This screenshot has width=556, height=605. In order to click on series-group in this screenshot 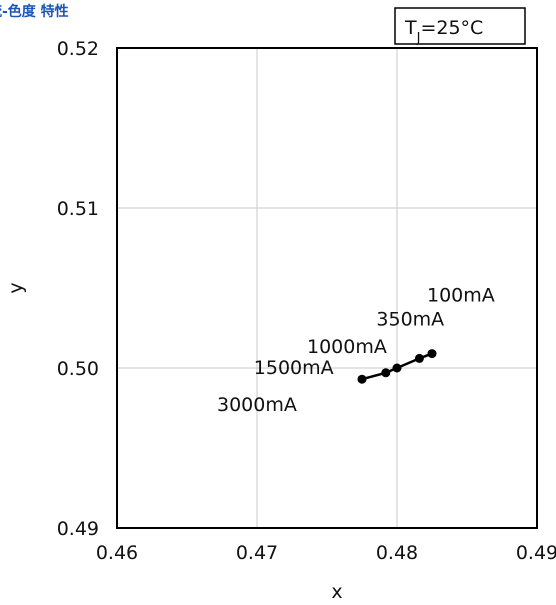, I will do `click(397, 366)`.